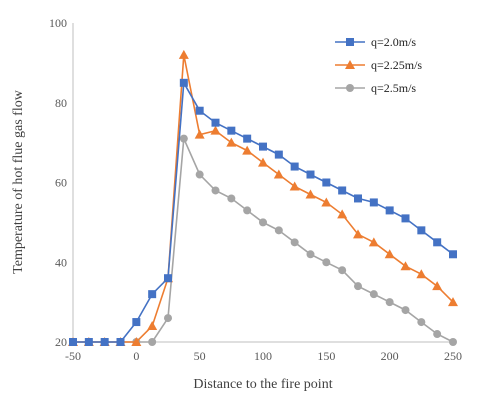  I want to click on legend-label: q=2.0m/s, so click(393, 42).